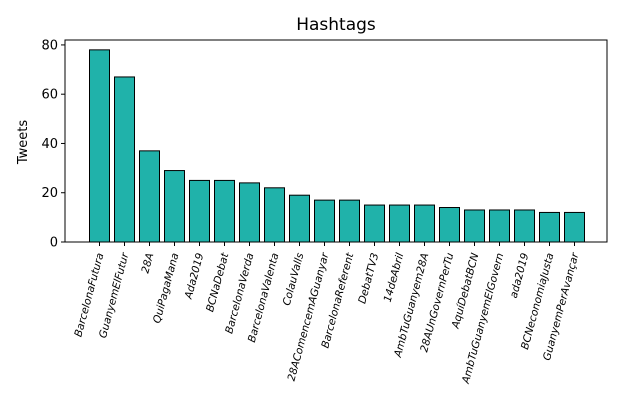 The image size is (630, 420). Describe the element at coordinates (49, 45) in the screenshot. I see `y-tick-label: 80` at that location.